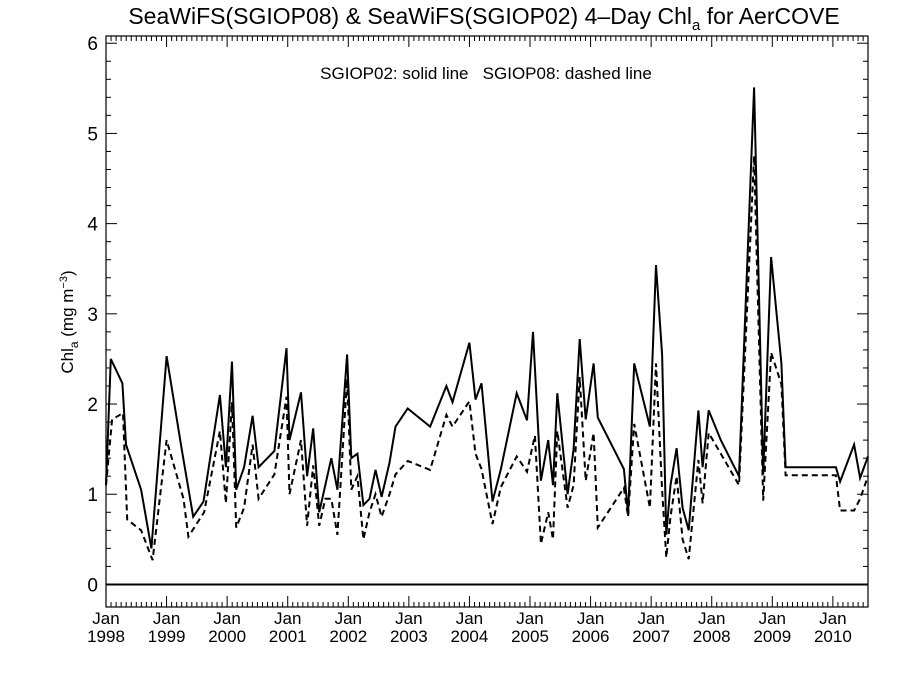 This screenshot has width=900, height=675. What do you see at coordinates (67, 273) in the screenshot?
I see `y-axis-label-close: )` at bounding box center [67, 273].